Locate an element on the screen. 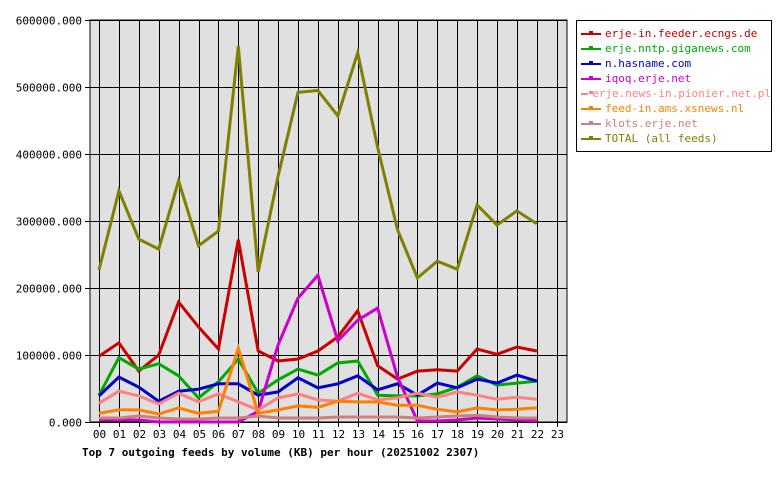 The width and height of the screenshot is (780, 480). x-tick-label: 23 is located at coordinates (557, 434).